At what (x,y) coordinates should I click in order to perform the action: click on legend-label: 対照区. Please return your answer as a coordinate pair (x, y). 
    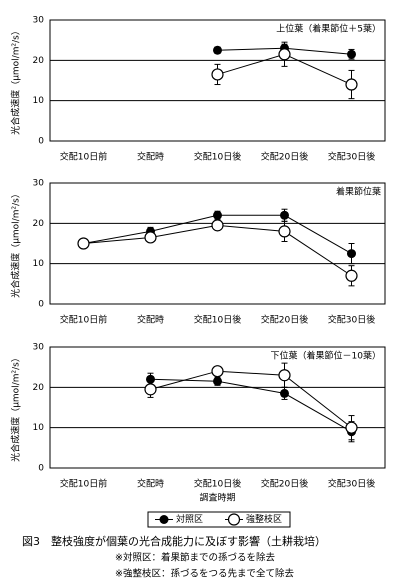
    Looking at the image, I should click on (189, 519).